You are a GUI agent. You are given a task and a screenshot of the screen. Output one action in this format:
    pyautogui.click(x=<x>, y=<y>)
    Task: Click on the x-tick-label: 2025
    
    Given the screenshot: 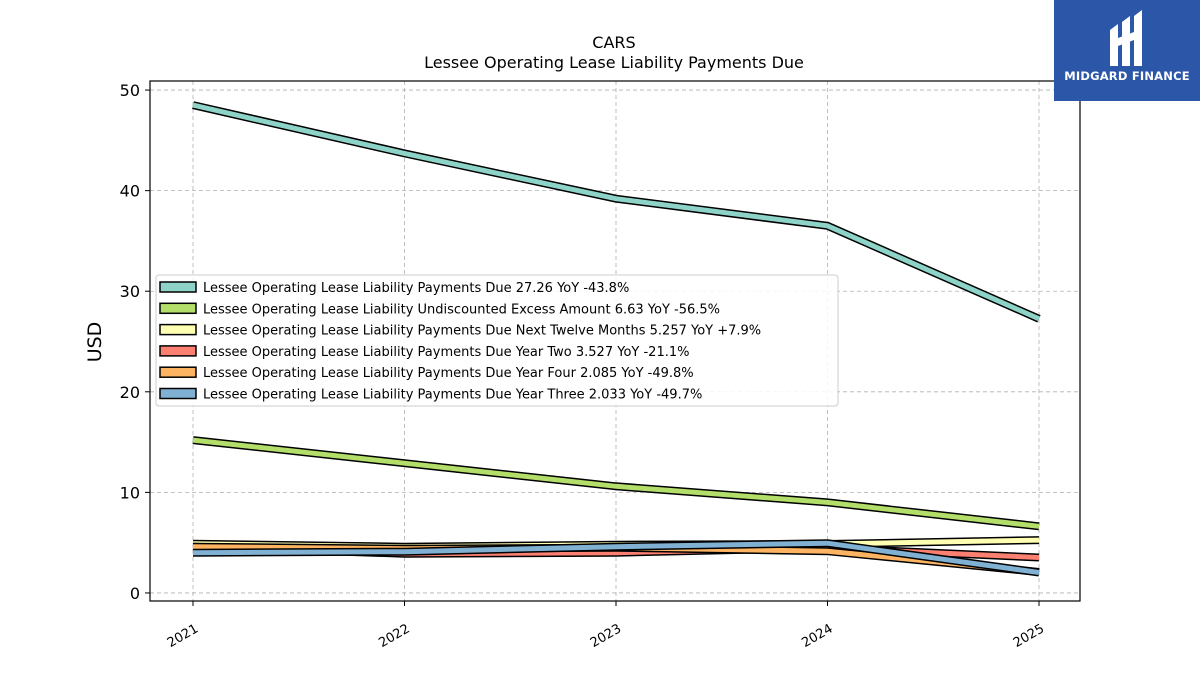 What is the action you would take?
    pyautogui.click(x=1029, y=636)
    